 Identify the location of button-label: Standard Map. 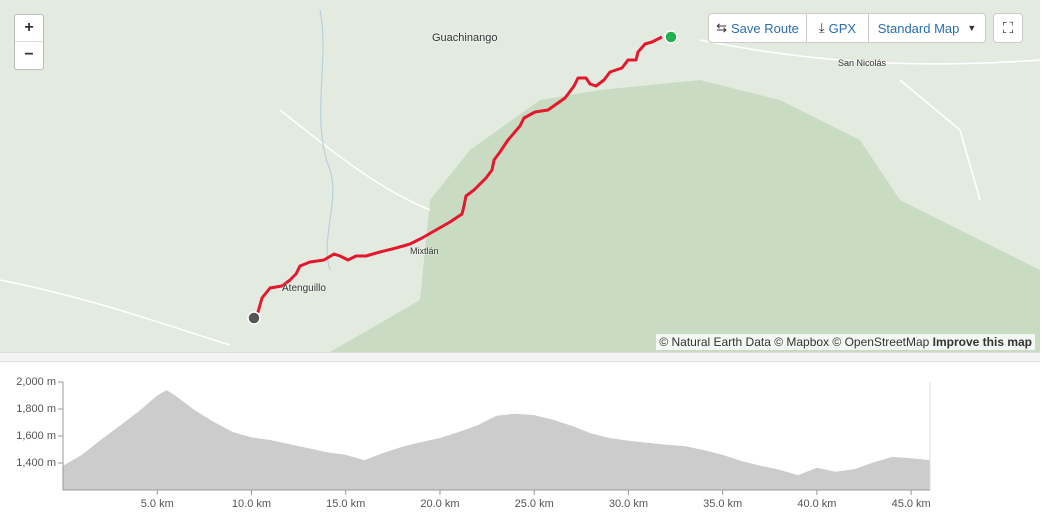
(918, 28).